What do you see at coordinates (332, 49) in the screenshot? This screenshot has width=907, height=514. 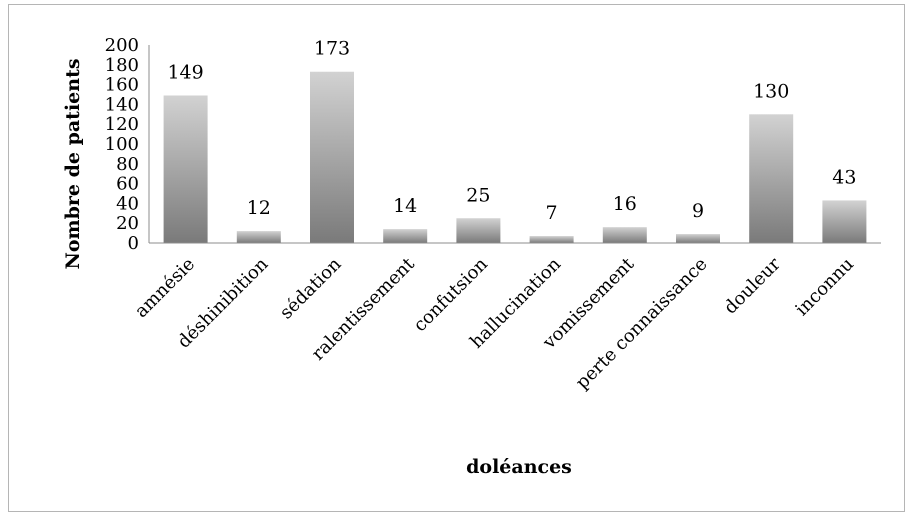 I see `data-label: 173` at bounding box center [332, 49].